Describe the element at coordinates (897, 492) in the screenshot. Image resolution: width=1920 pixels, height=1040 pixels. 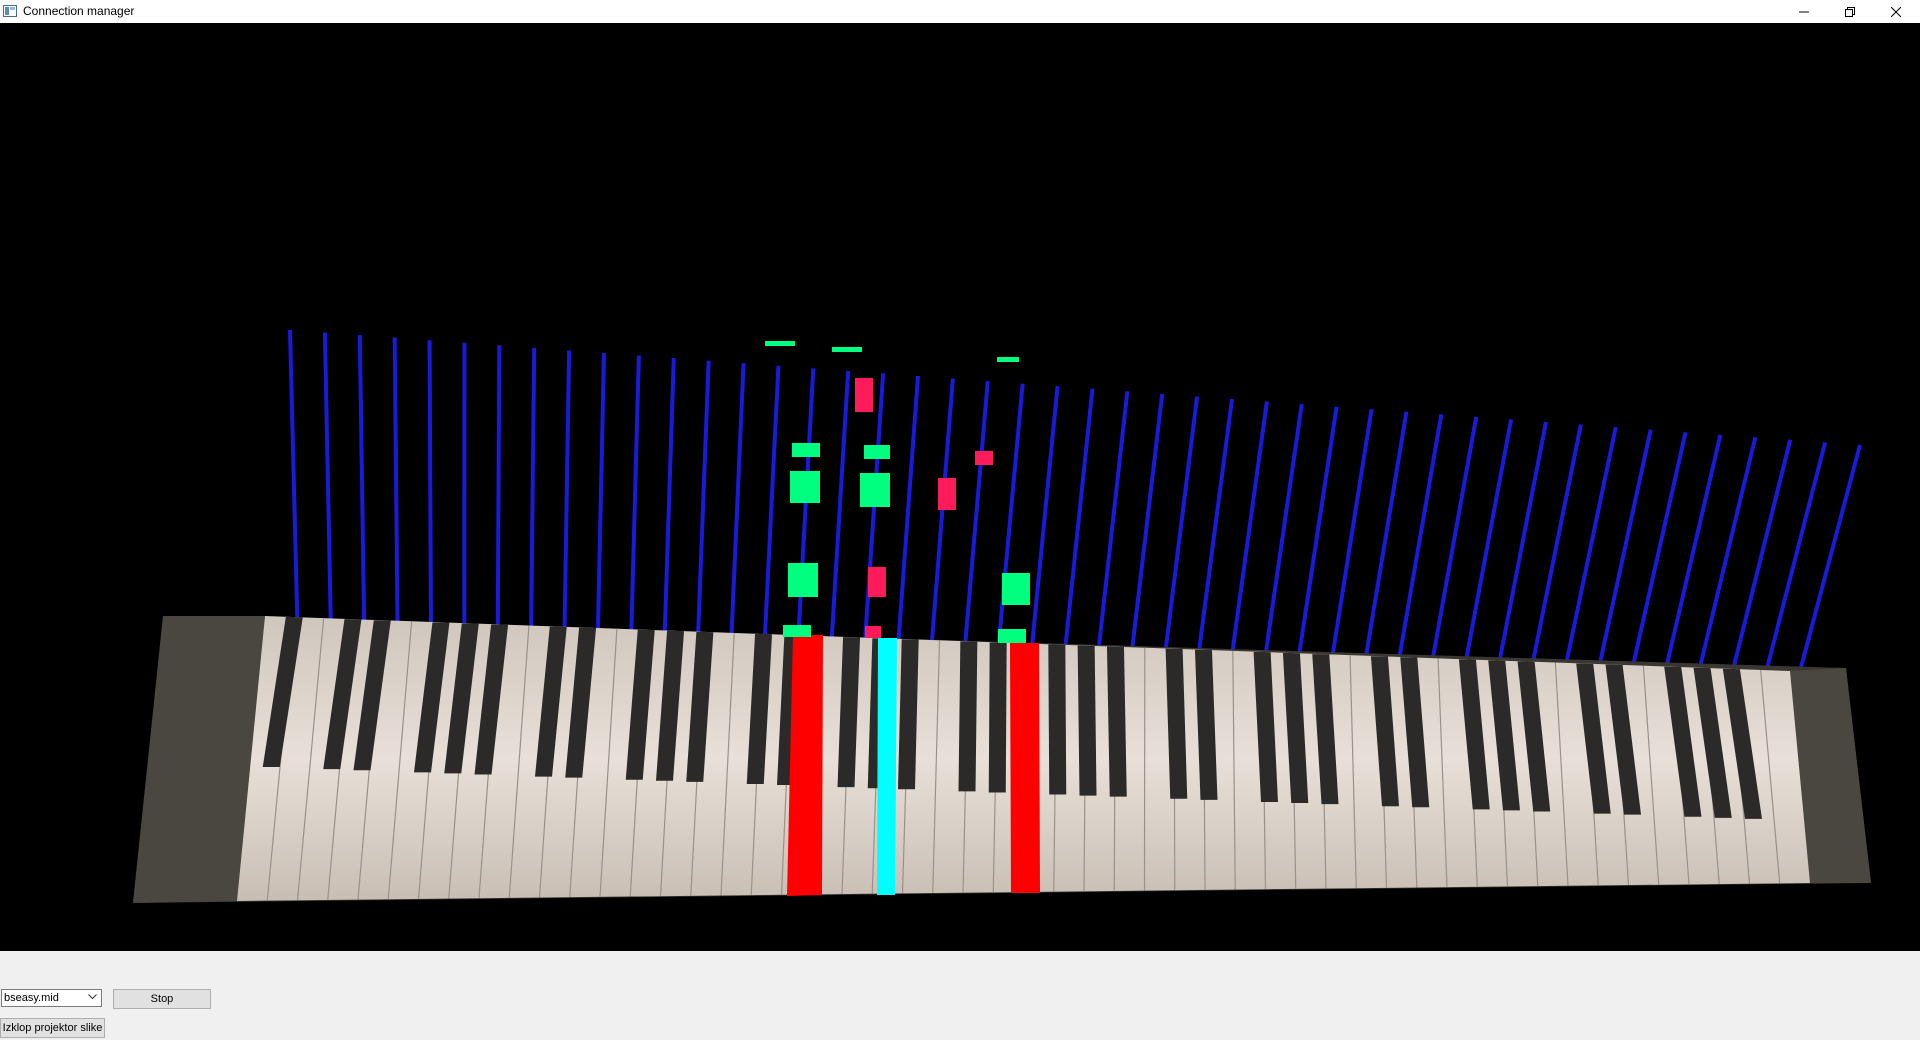
I see `falling-notes` at that location.